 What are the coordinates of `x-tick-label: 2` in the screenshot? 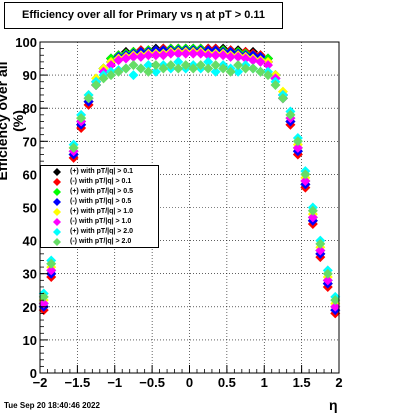 It's located at (338, 382).